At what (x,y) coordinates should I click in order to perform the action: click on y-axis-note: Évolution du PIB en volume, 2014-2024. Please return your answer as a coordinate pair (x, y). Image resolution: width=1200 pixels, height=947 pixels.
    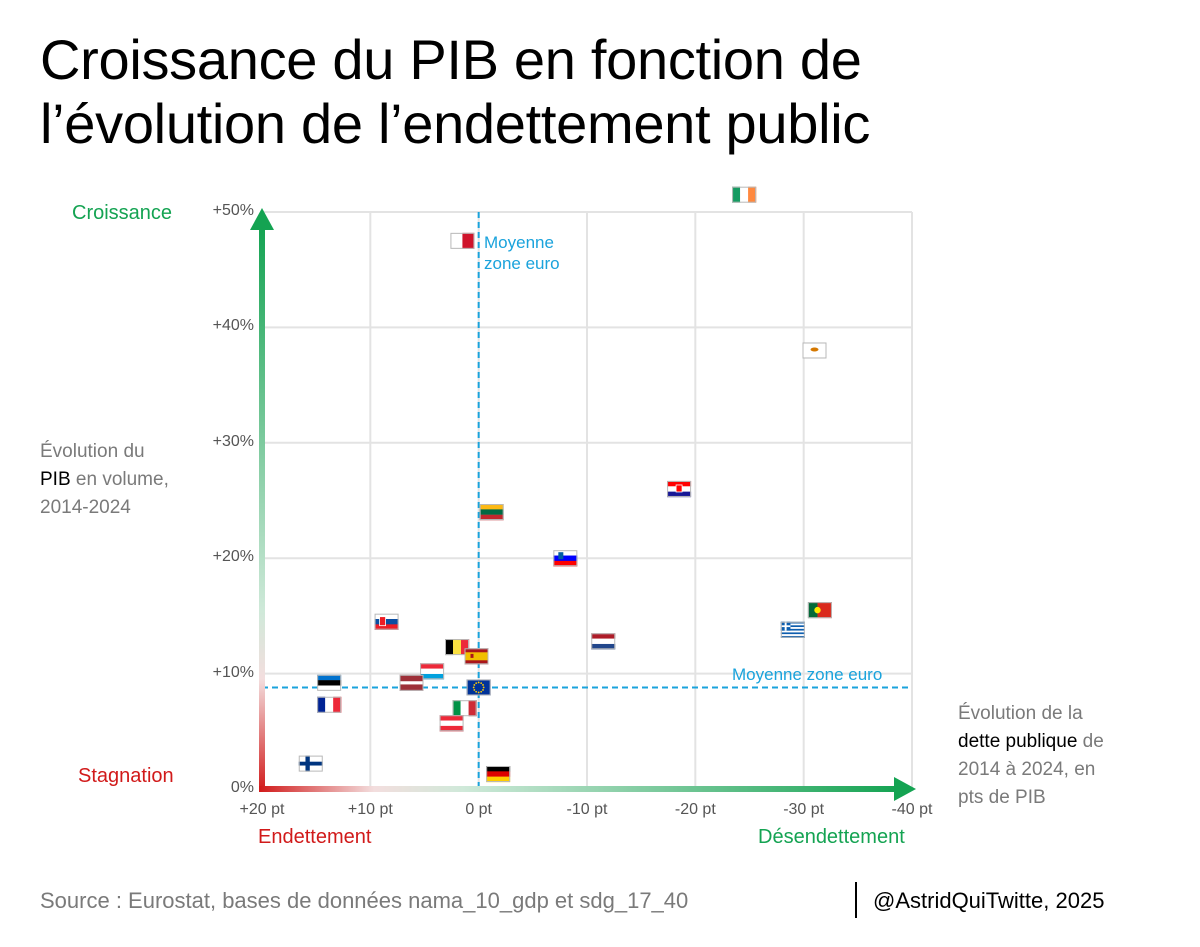
    Looking at the image, I should click on (140, 480).